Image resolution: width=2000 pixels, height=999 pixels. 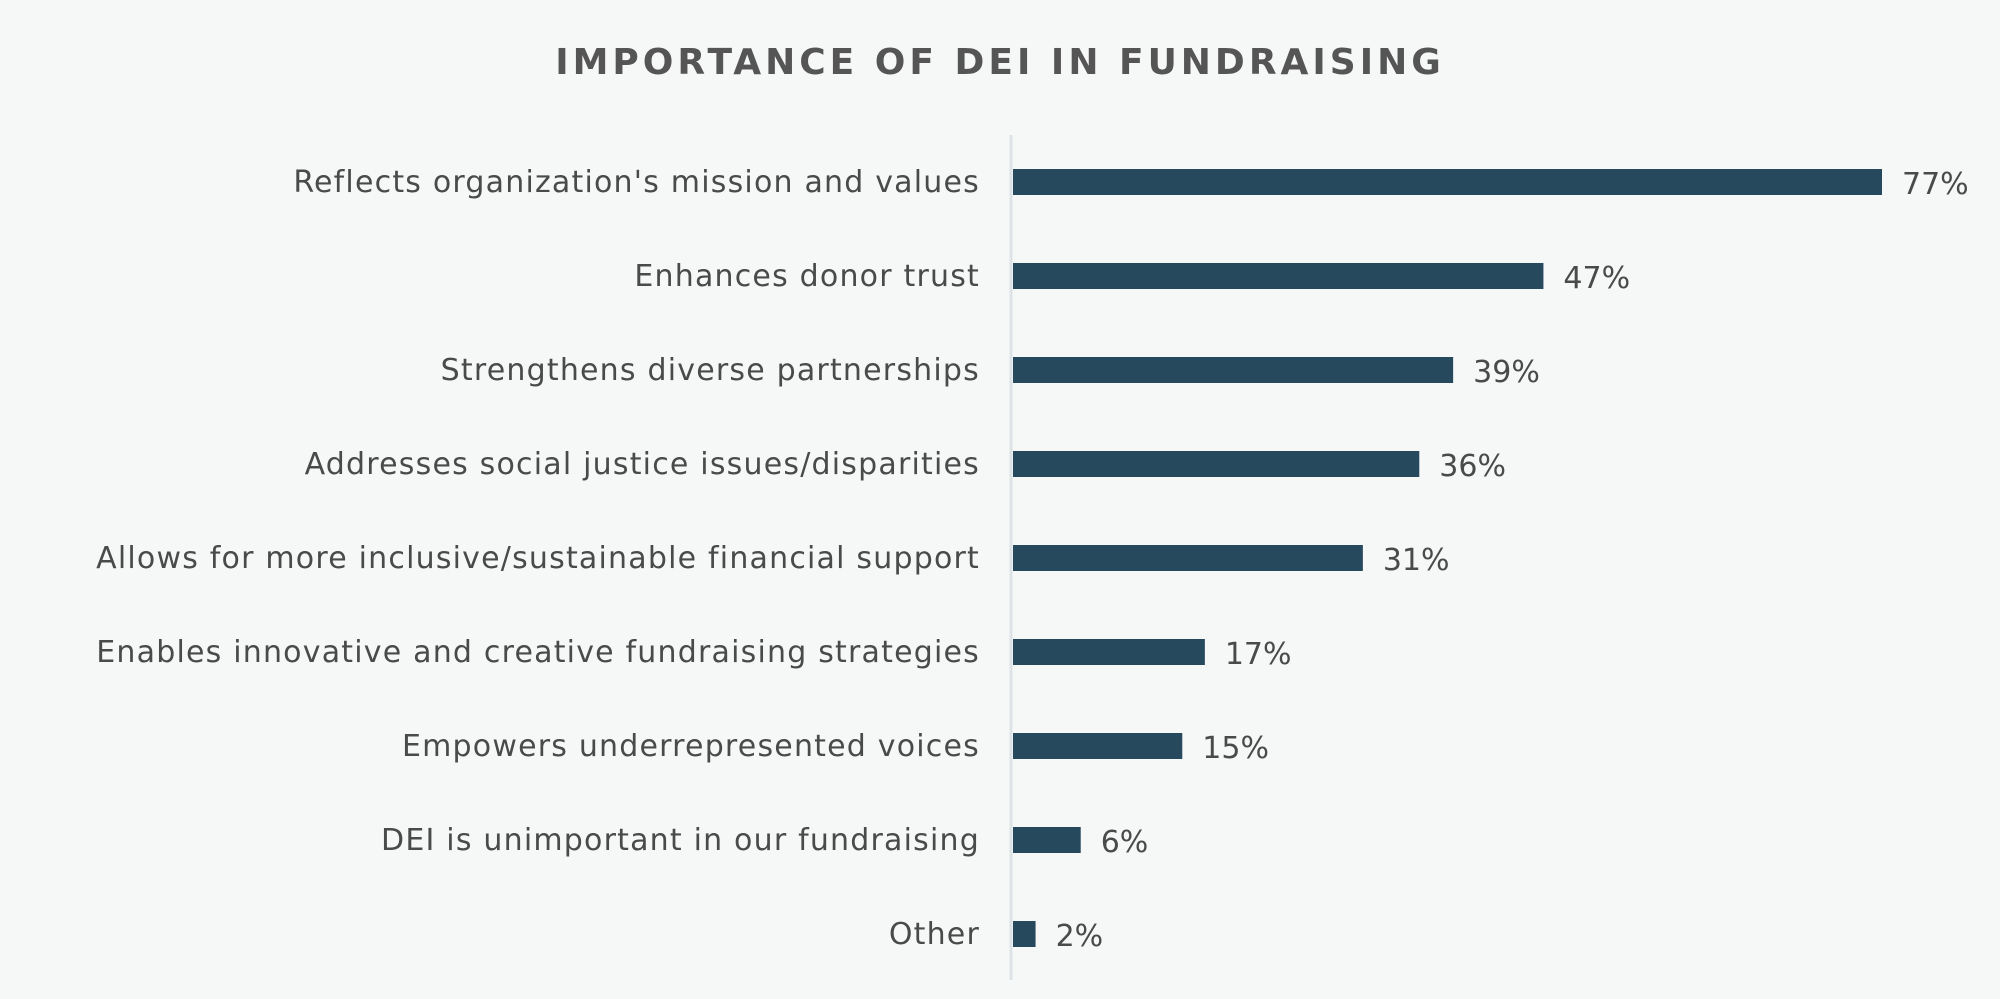 What do you see at coordinates (1596, 278) in the screenshot?
I see `value-label: 47%` at bounding box center [1596, 278].